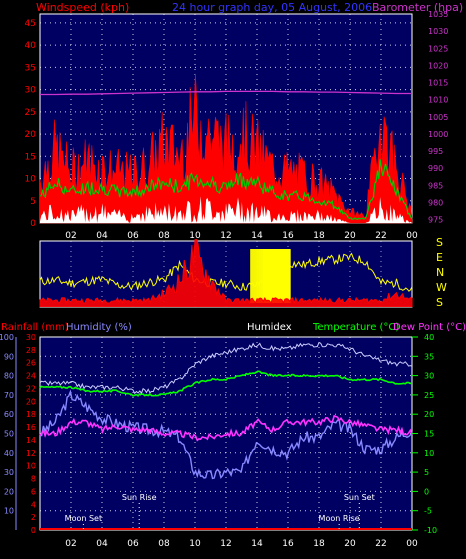 Image resolution: width=466 pixels, height=559 pixels. I want to click on compass-label: E, so click(439, 257).